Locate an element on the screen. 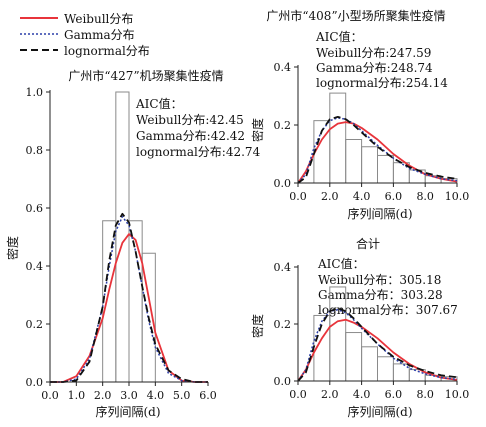  aic-gamma: Gamma分布:248.74 is located at coordinates (374, 68).